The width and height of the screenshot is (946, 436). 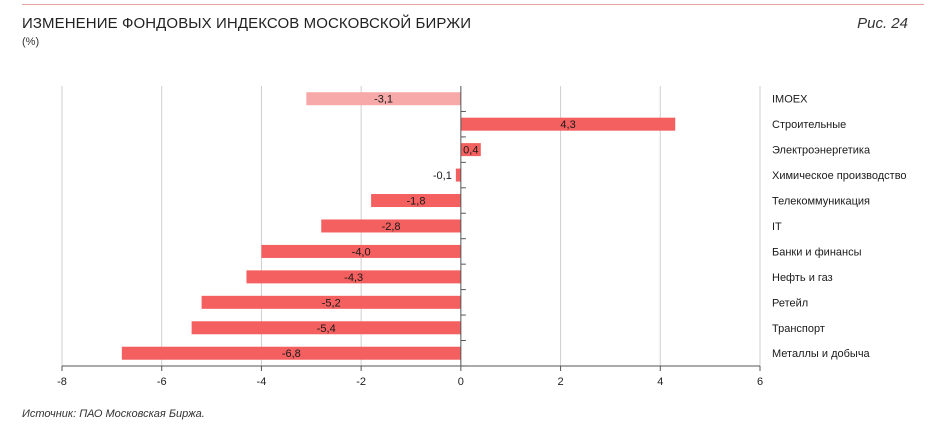 I want to click on bar-value-label: -2,8, so click(x=391, y=227).